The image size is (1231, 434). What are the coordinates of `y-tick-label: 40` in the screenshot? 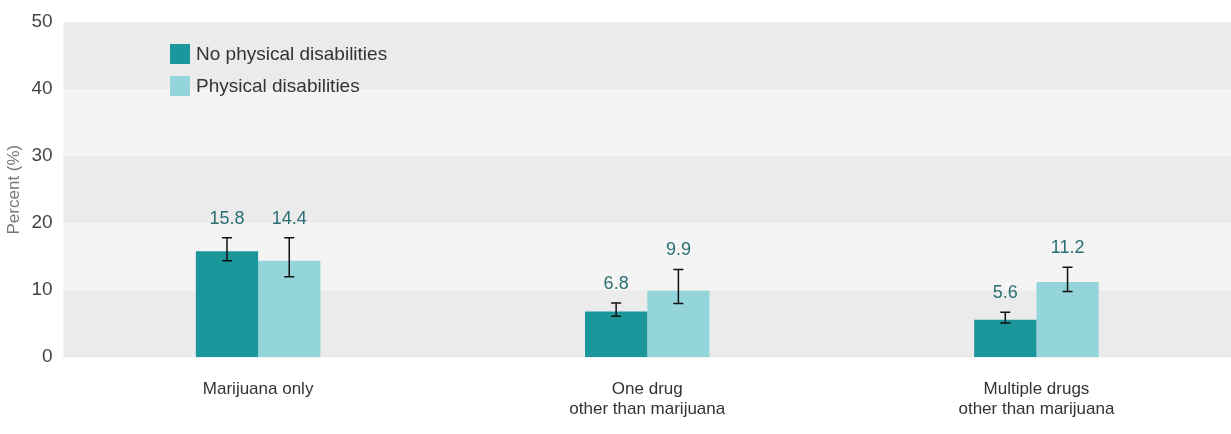 It's located at (42, 88).